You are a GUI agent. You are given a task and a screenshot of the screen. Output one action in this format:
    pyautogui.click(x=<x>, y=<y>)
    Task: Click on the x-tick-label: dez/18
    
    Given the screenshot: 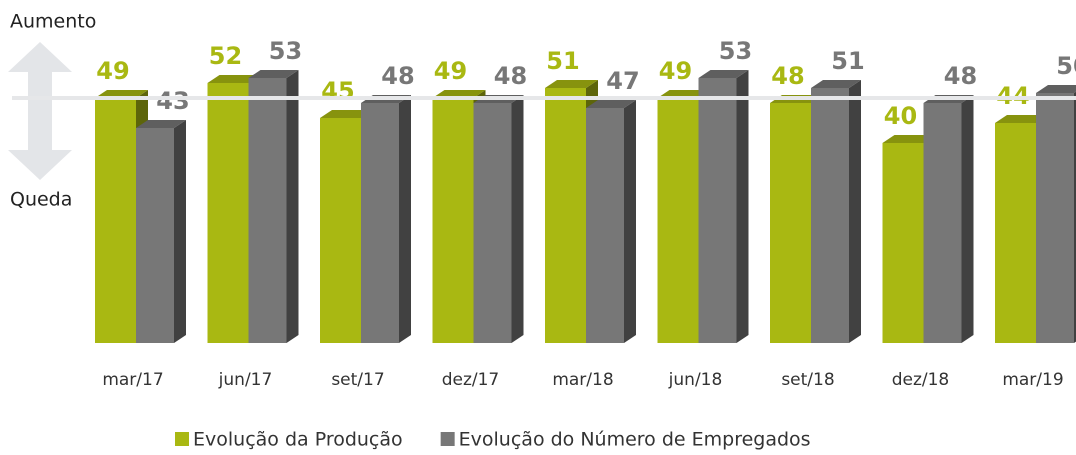 What is the action you would take?
    pyautogui.click(x=921, y=380)
    